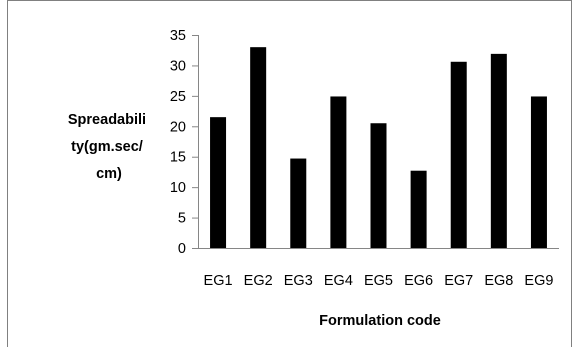 Image resolution: width=572 pixels, height=347 pixels. Describe the element at coordinates (107, 120) in the screenshot. I see `y-axis-label-line-1: Spreadabili` at that location.